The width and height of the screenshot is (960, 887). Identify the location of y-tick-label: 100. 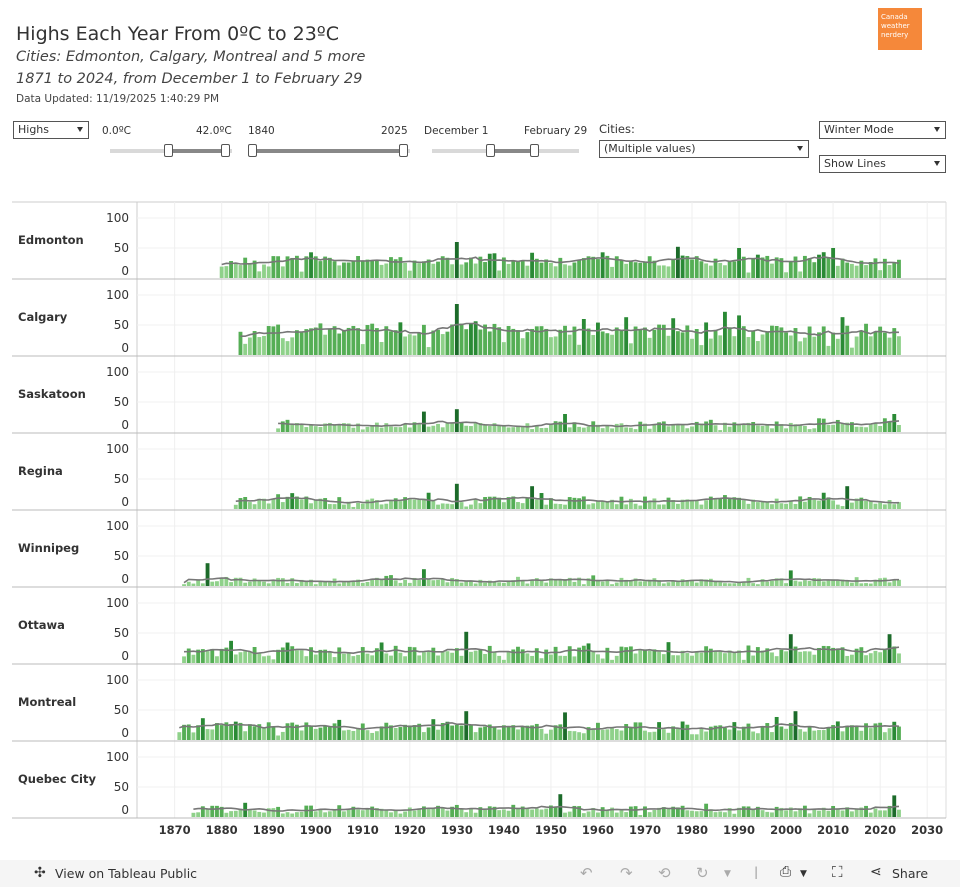
(117, 295).